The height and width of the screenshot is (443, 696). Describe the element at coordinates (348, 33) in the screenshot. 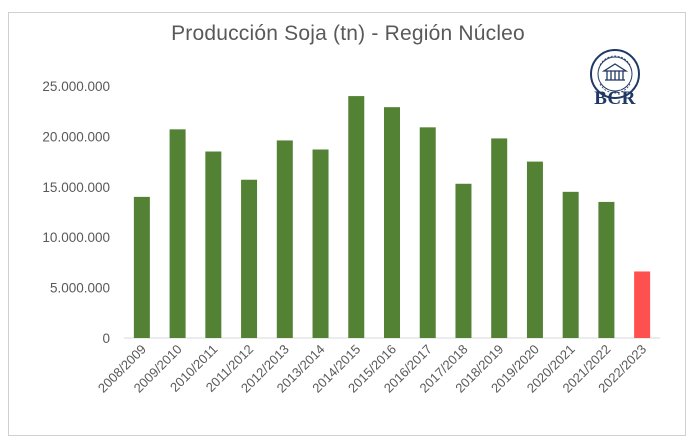

I see `chart-title: Producción Soja (tn) - Región Núcleo` at that location.